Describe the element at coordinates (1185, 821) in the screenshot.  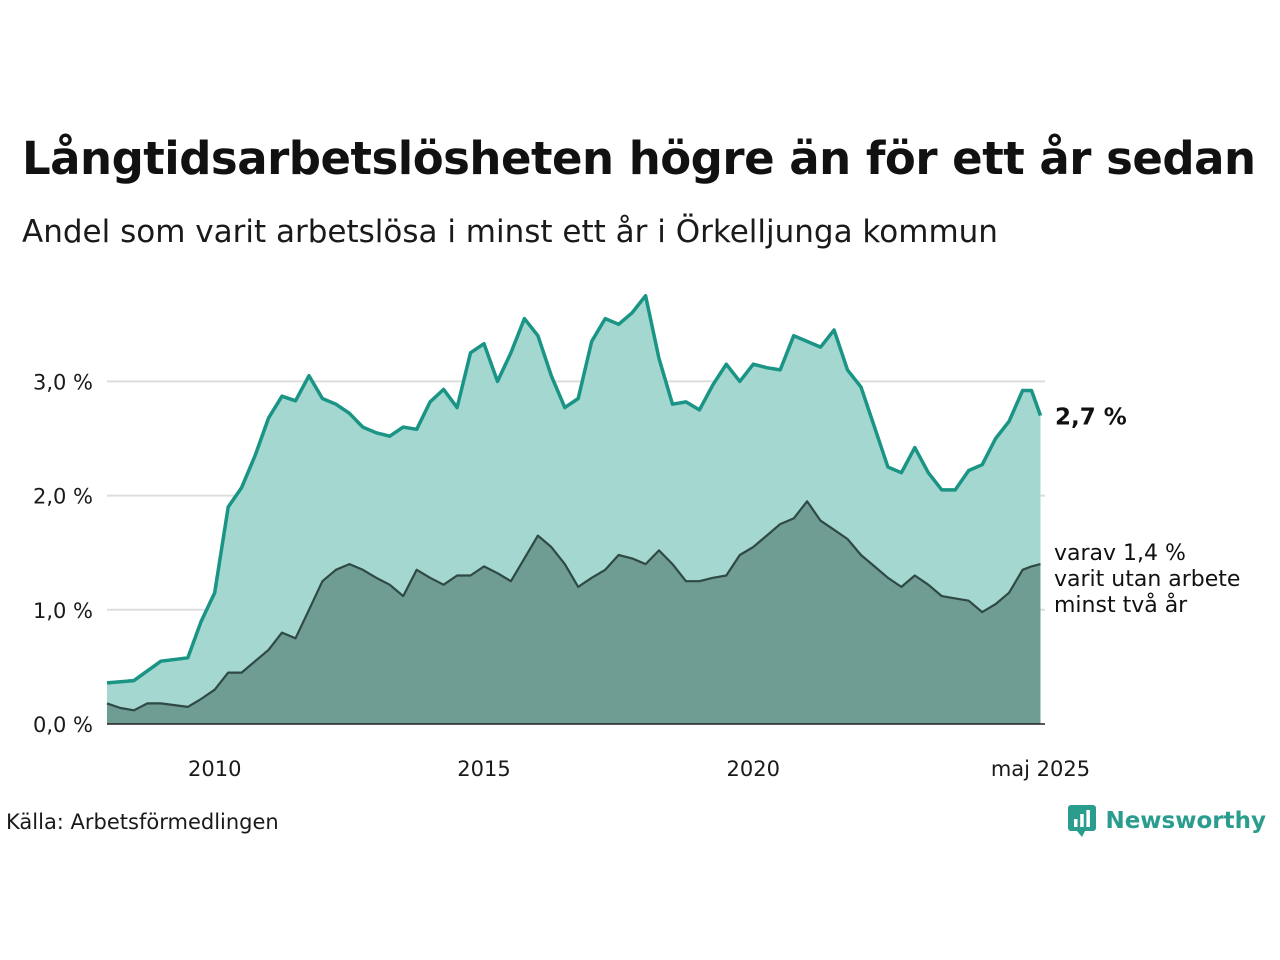
I see `brand-name: Newsworthy` at that location.